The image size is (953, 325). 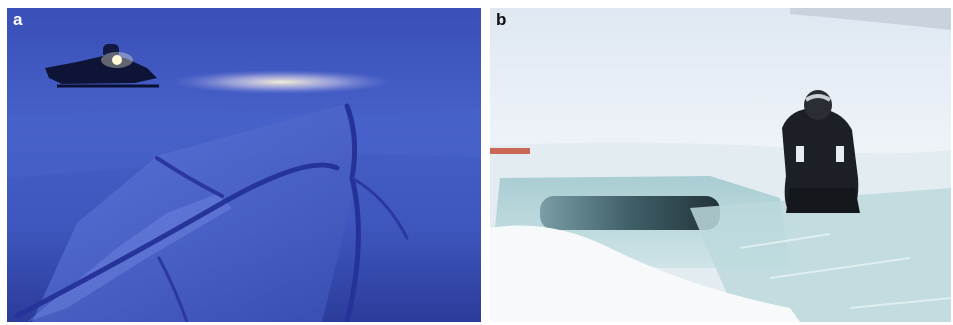 I want to click on panel-label-b: b, so click(x=501, y=19).